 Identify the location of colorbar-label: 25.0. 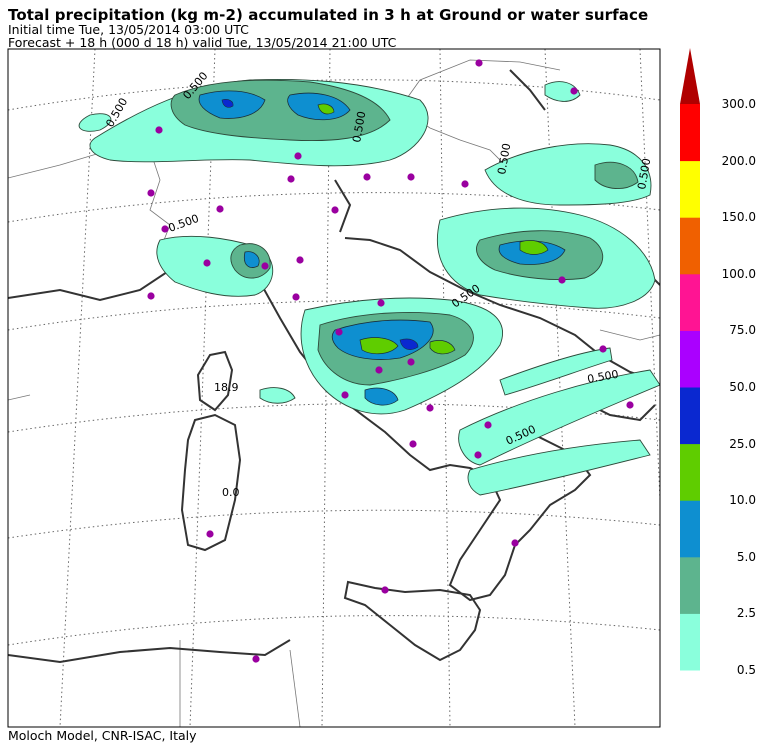
(742, 443).